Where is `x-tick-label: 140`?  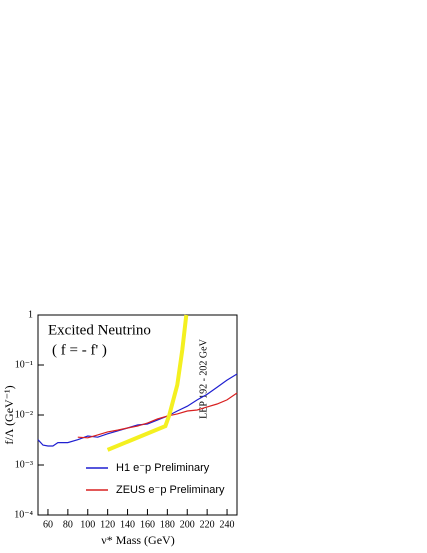 x-tick-label: 140 is located at coordinates (127, 524).